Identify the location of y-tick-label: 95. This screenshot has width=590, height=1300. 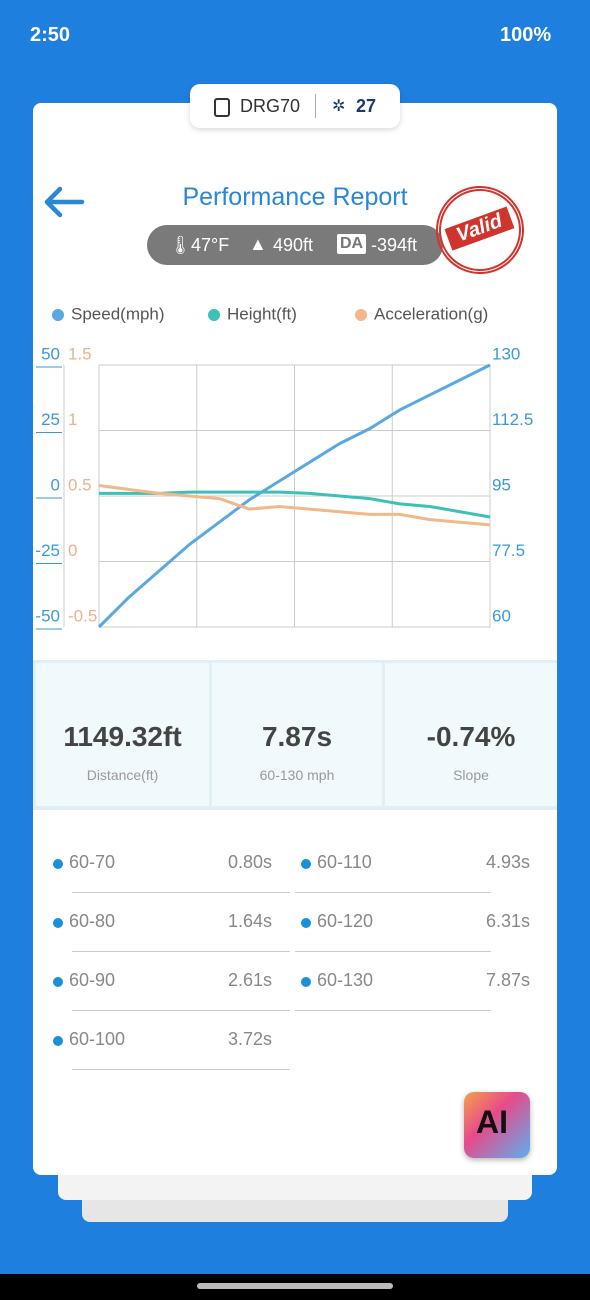
(501, 484).